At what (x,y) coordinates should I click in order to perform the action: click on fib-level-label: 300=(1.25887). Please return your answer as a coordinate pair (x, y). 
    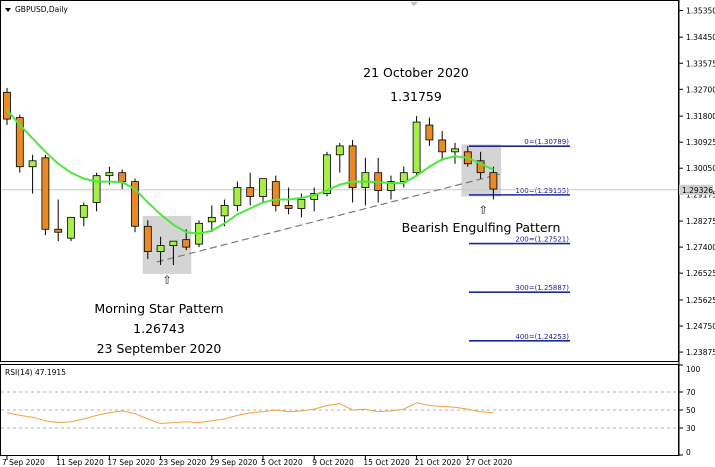
    Looking at the image, I should click on (542, 288).